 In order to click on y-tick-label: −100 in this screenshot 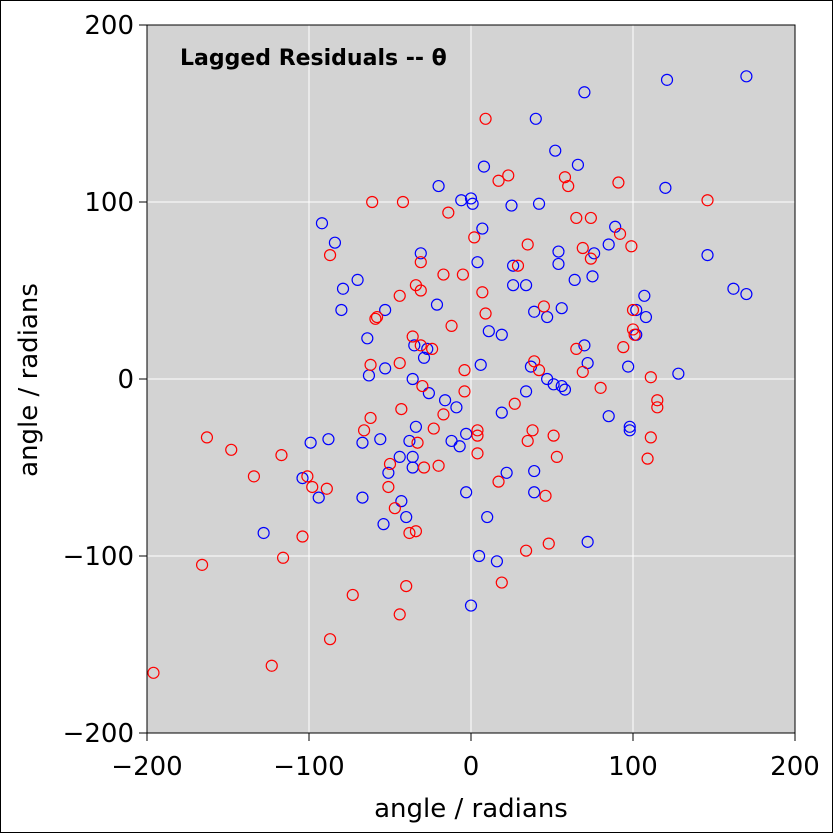, I will do `click(98, 557)`.